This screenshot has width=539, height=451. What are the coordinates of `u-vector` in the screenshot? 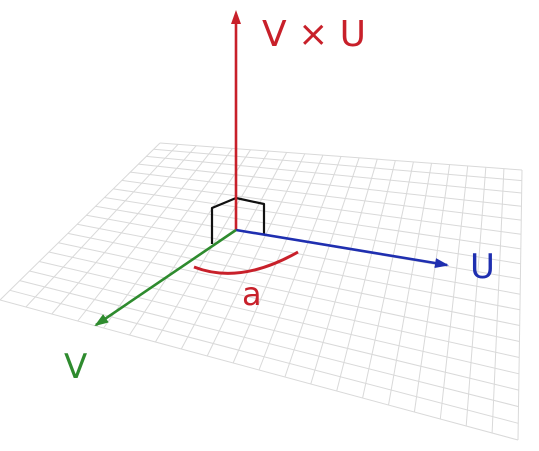 It's located at (342, 248).